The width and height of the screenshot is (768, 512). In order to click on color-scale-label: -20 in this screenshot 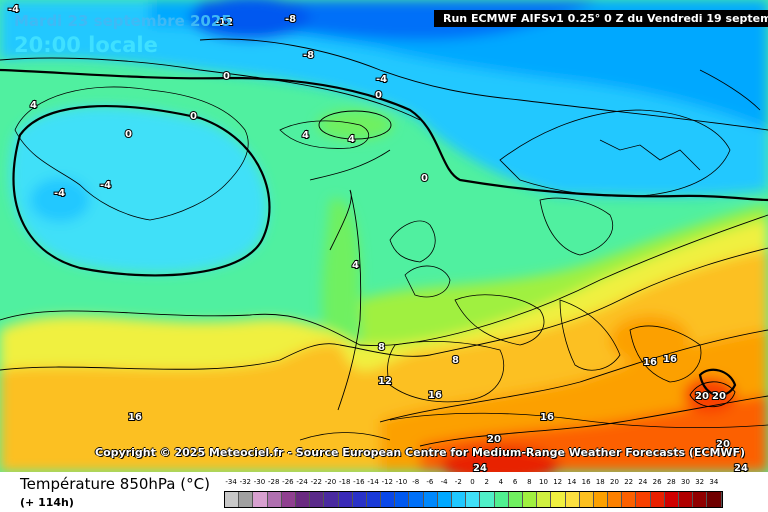, I will do `click(330, 482)`.